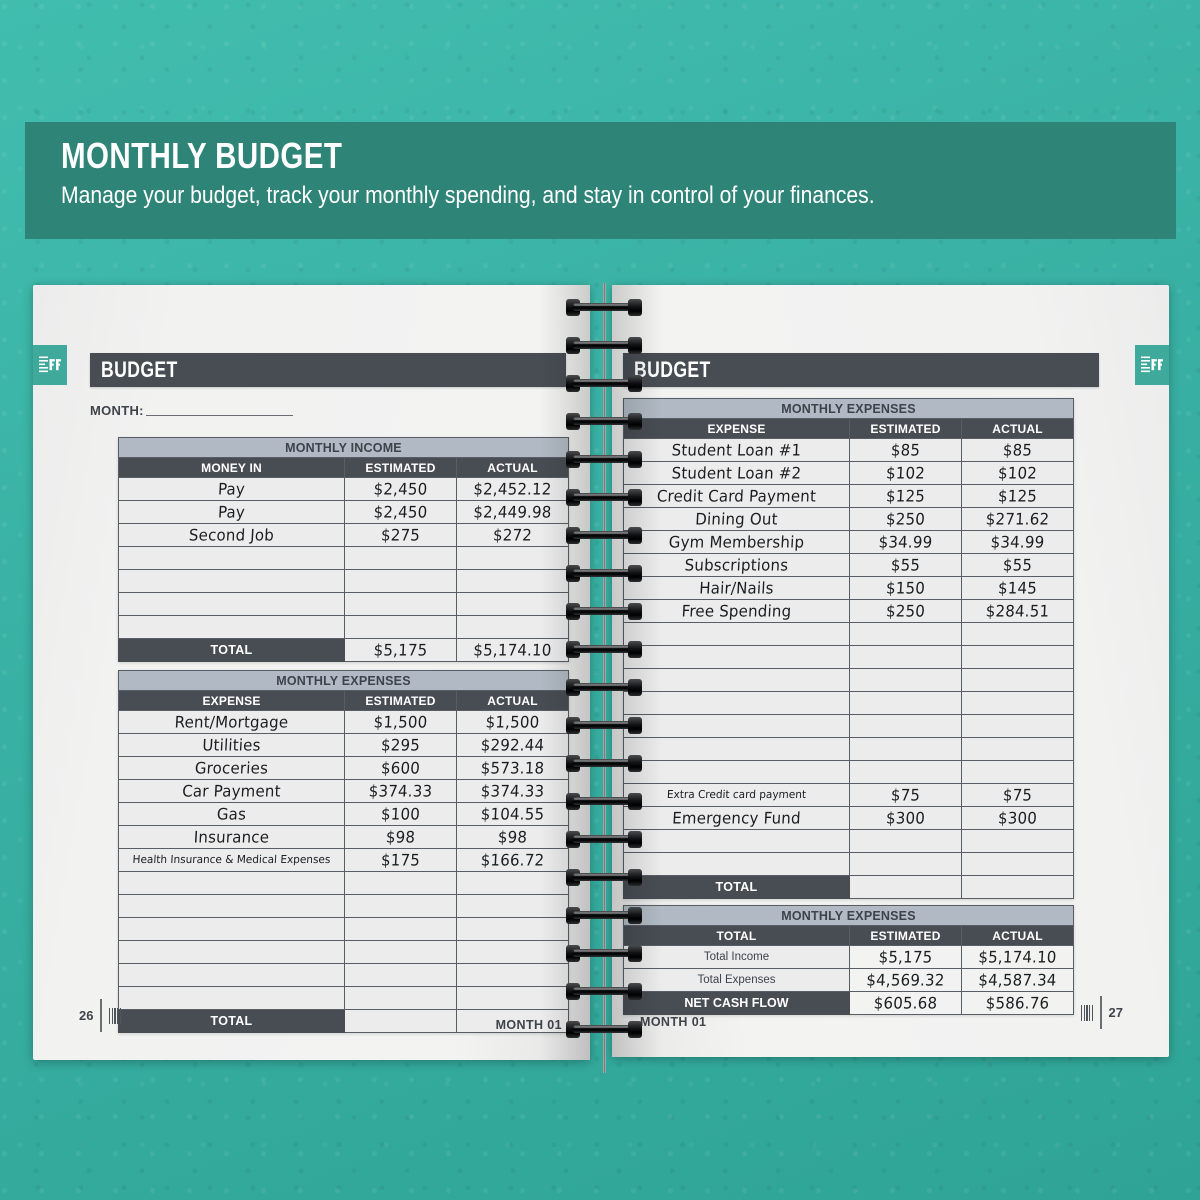 The width and height of the screenshot is (1200, 1200). I want to click on total-actual: $5,174.10, so click(512, 650).